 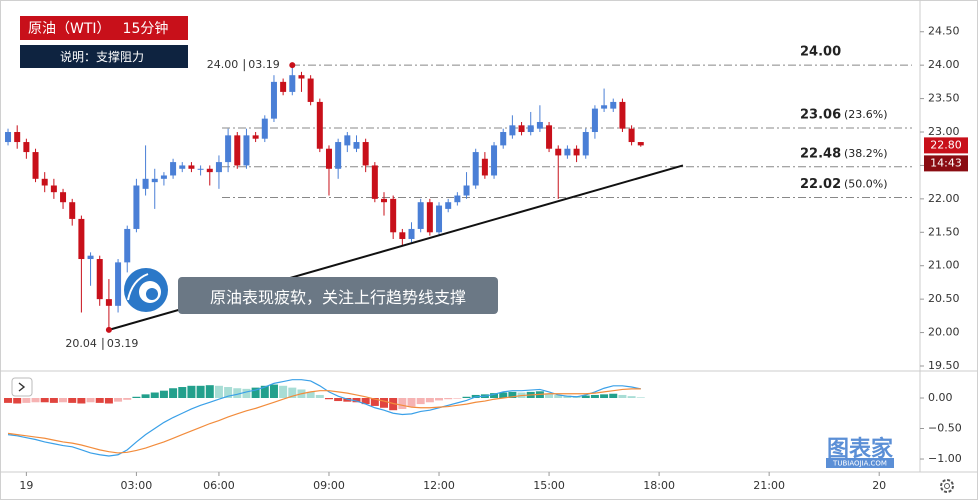 What do you see at coordinates (324, 418) in the screenshot?
I see `macd-line` at bounding box center [324, 418].